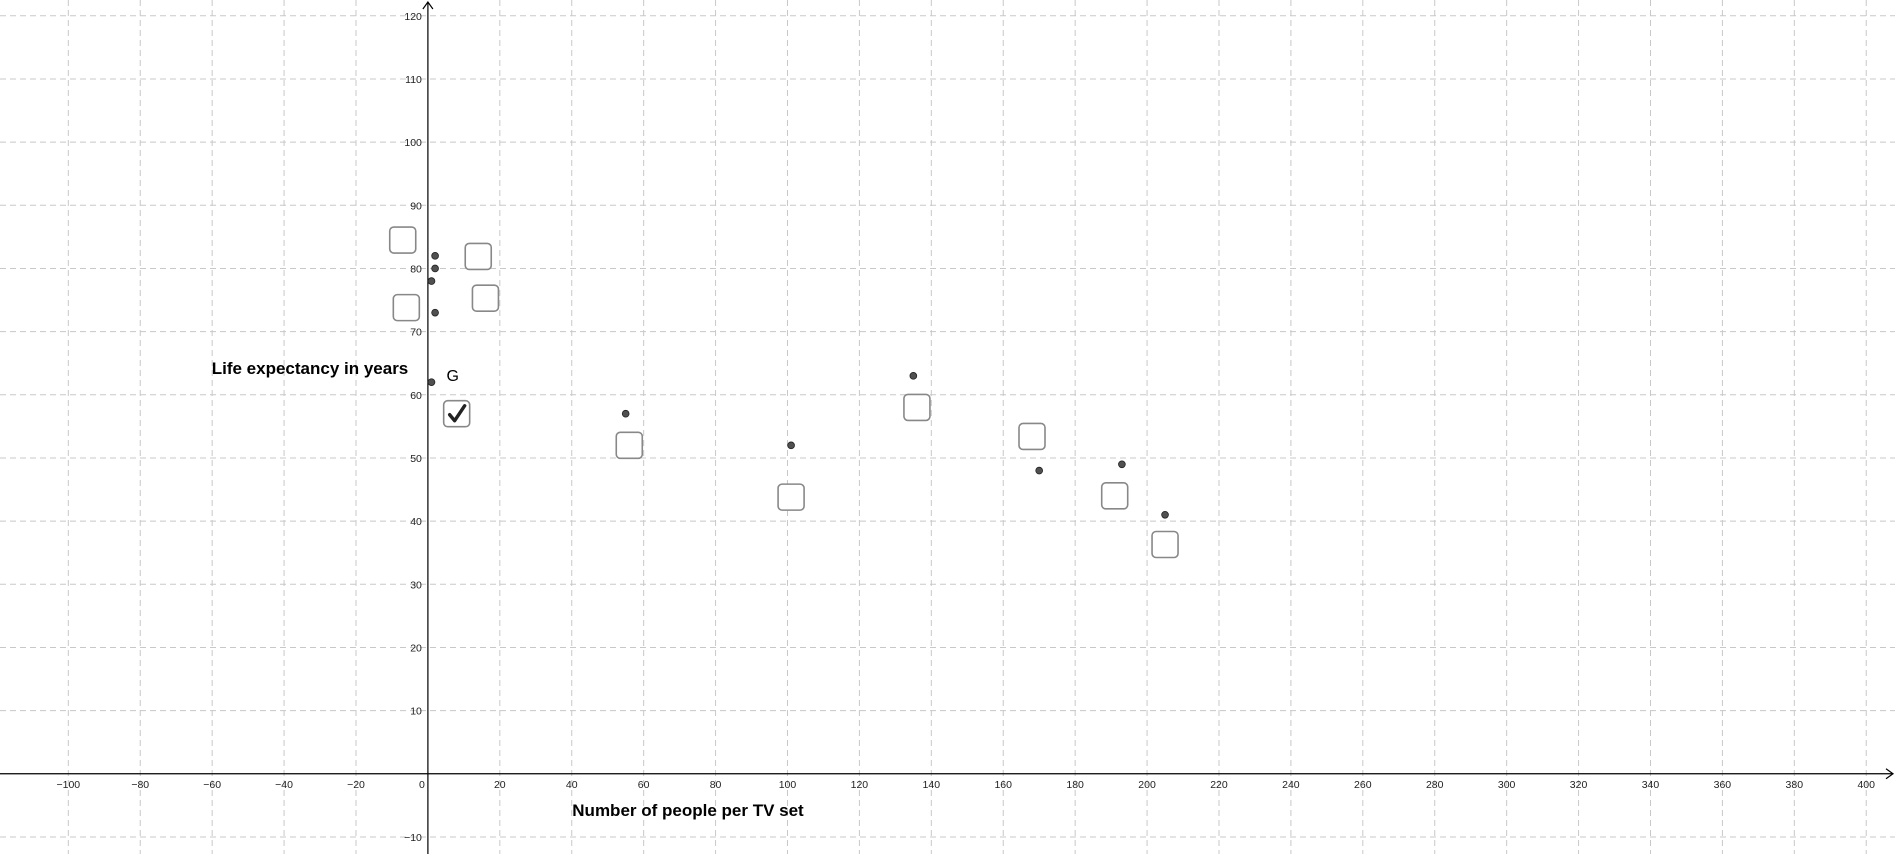 Image resolution: width=1895 pixels, height=859 pixels. What do you see at coordinates (572, 785) in the screenshot?
I see `x-tick-label: 40` at bounding box center [572, 785].